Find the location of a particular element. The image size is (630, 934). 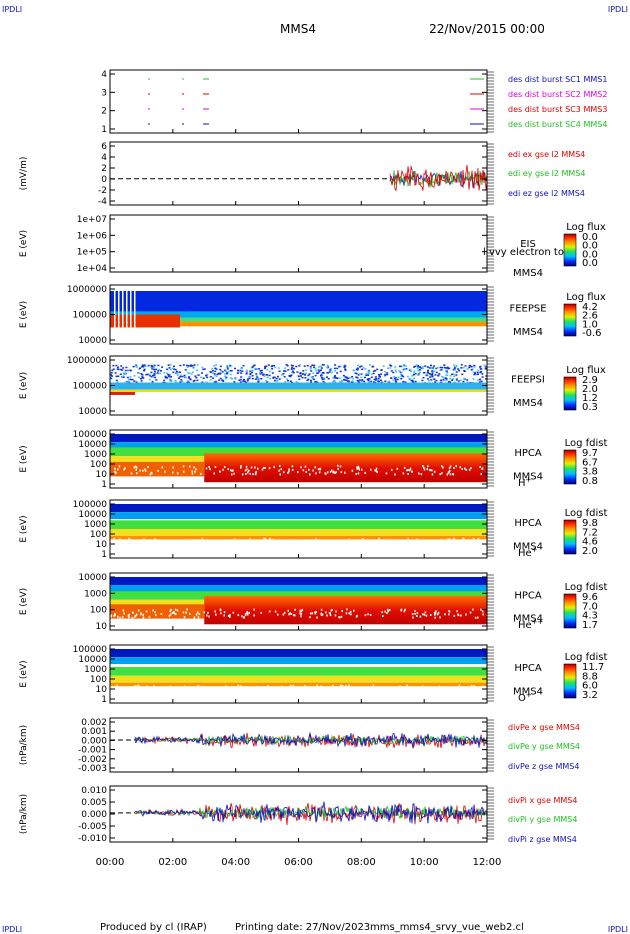

data-gap is located at coordinates (115, 312).